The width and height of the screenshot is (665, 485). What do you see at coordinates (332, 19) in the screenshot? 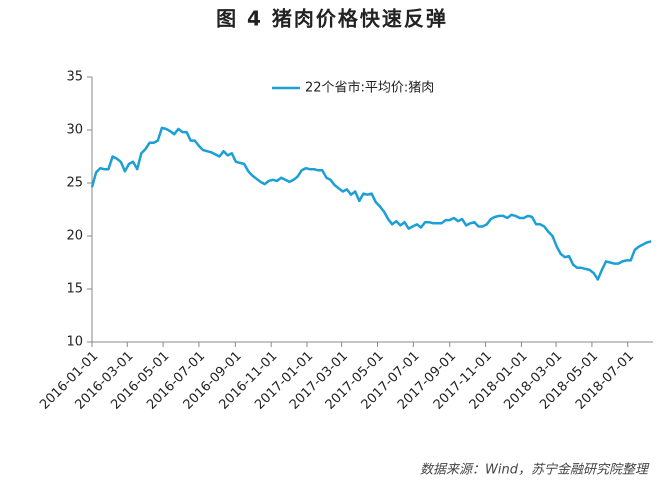
I see `chart-title: 图 4 猪肉价格快速反弹` at bounding box center [332, 19].